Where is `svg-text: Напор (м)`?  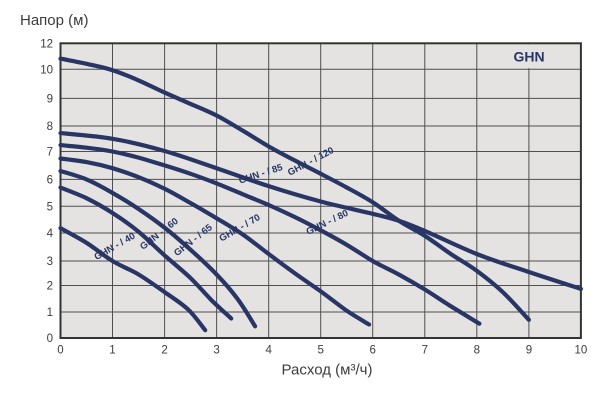
svg-text: Напор (м) is located at coordinates (54, 20).